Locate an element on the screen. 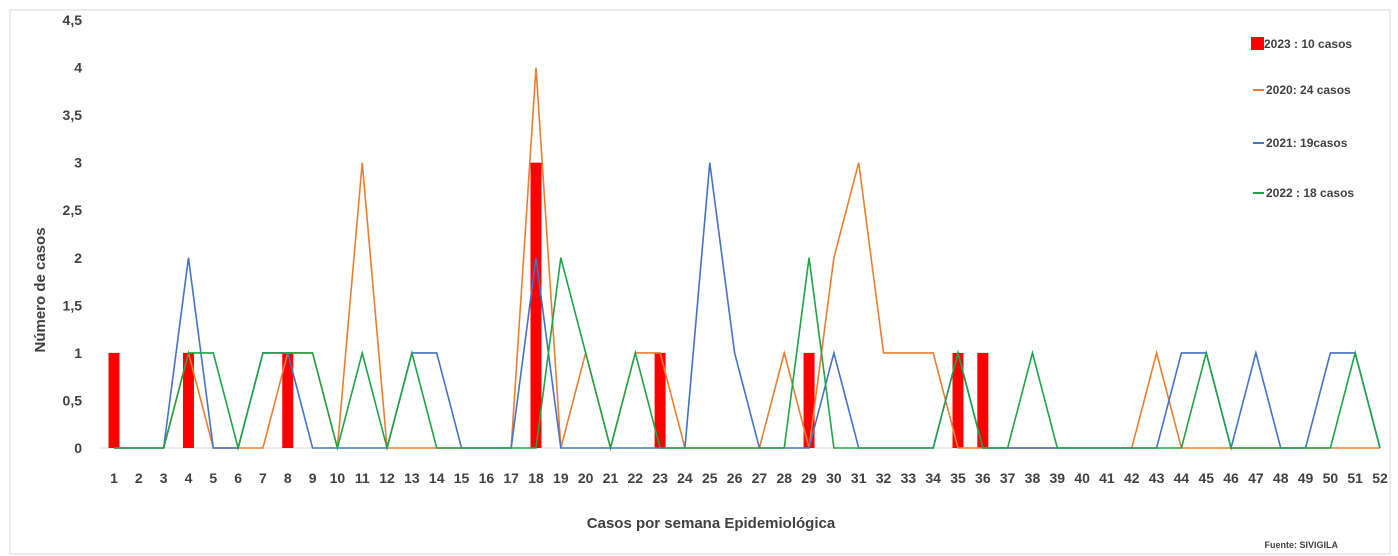 This screenshot has width=1398, height=556. x-tick-label: 15 is located at coordinates (462, 478).